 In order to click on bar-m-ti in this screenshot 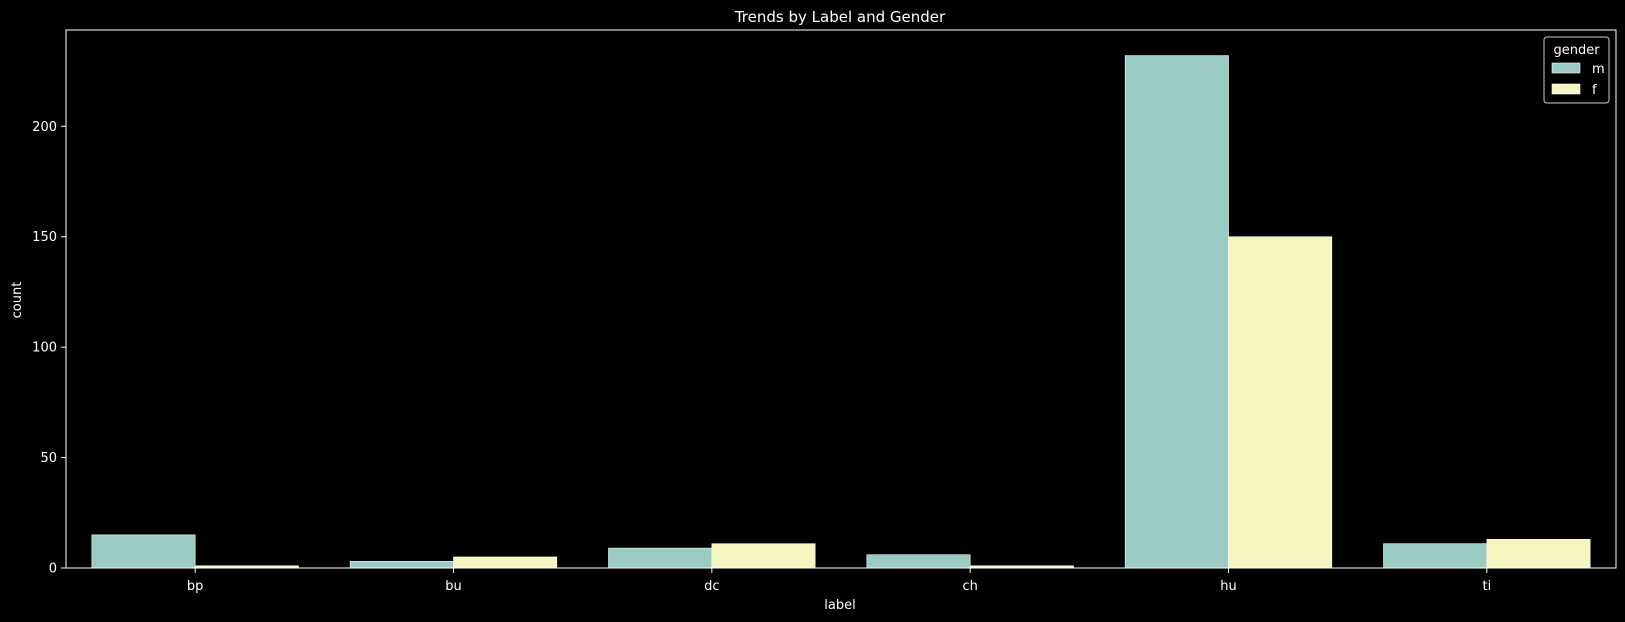, I will do `click(1435, 556)`.